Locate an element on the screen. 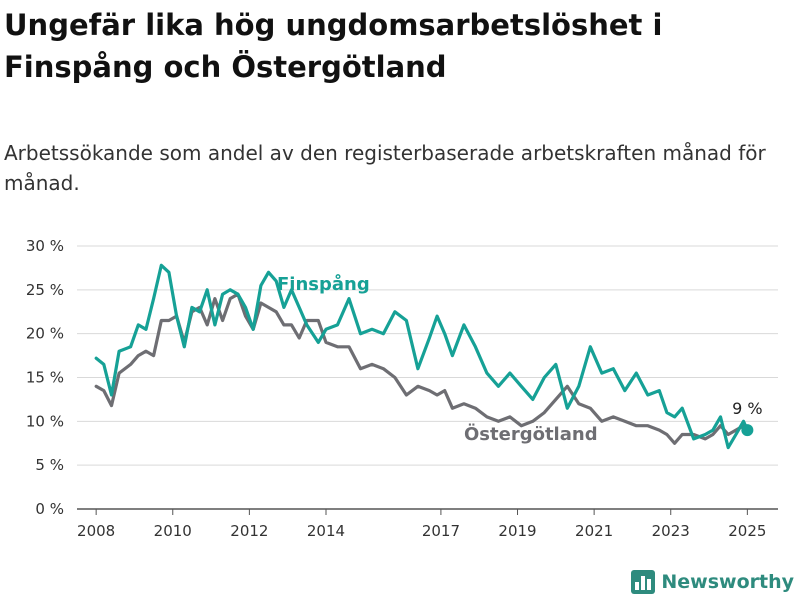 The image size is (800, 600). y-tick-label: 10 % is located at coordinates (45, 421).